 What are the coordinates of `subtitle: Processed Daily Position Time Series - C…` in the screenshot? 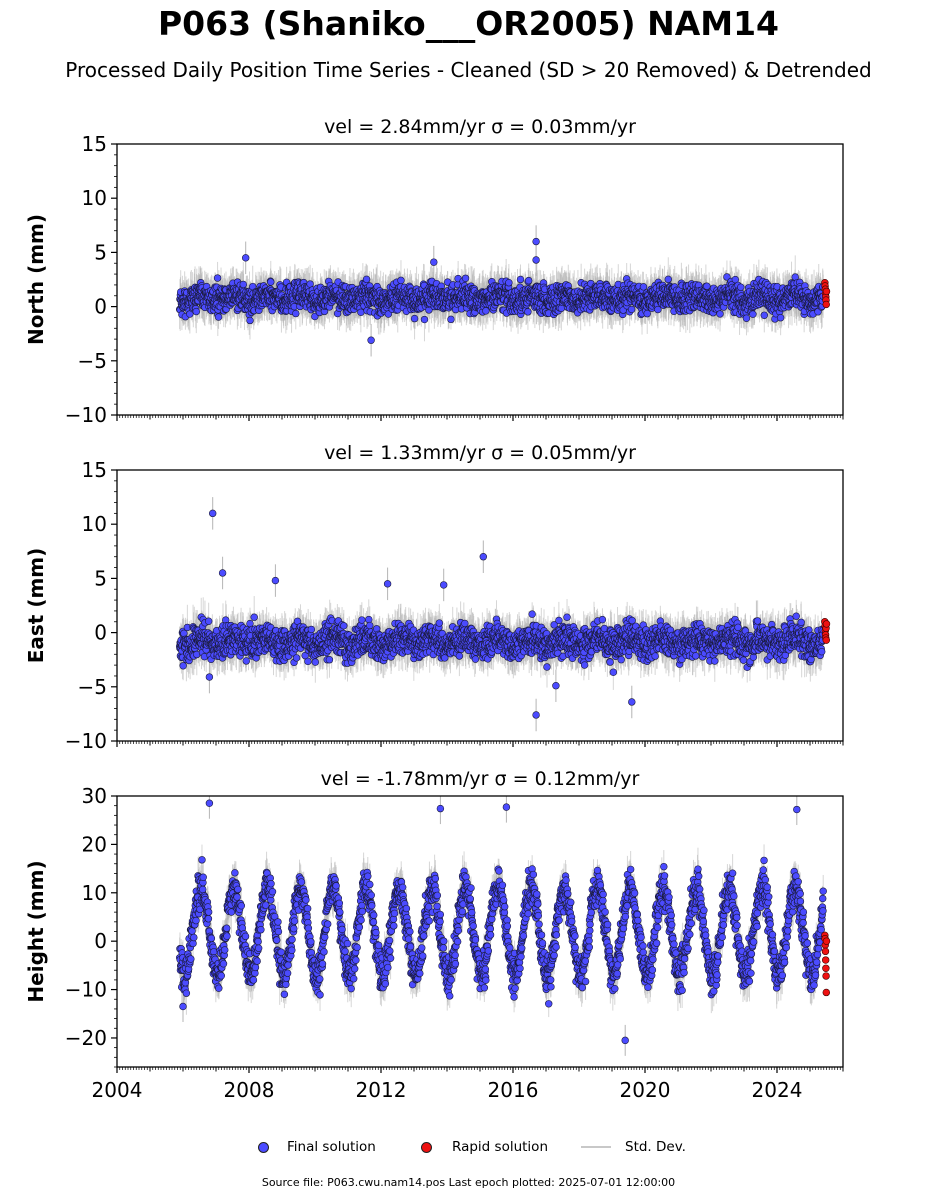 It's located at (468, 70).